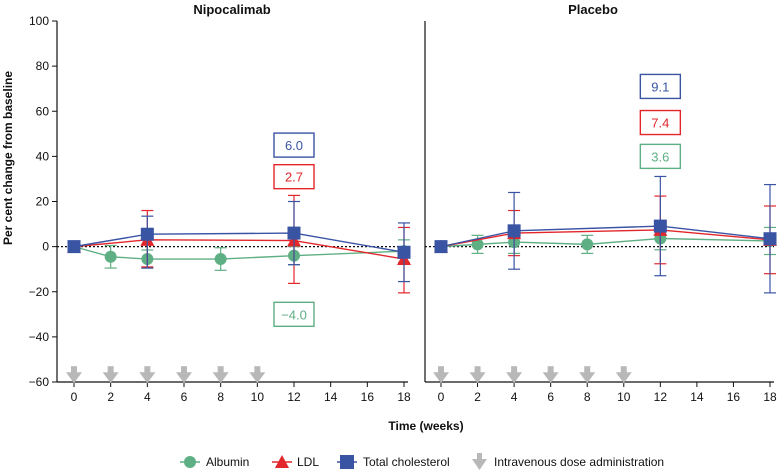 The image size is (779, 472). What do you see at coordinates (425, 426) in the screenshot?
I see `x-axis-label: Time (weeks)` at bounding box center [425, 426].